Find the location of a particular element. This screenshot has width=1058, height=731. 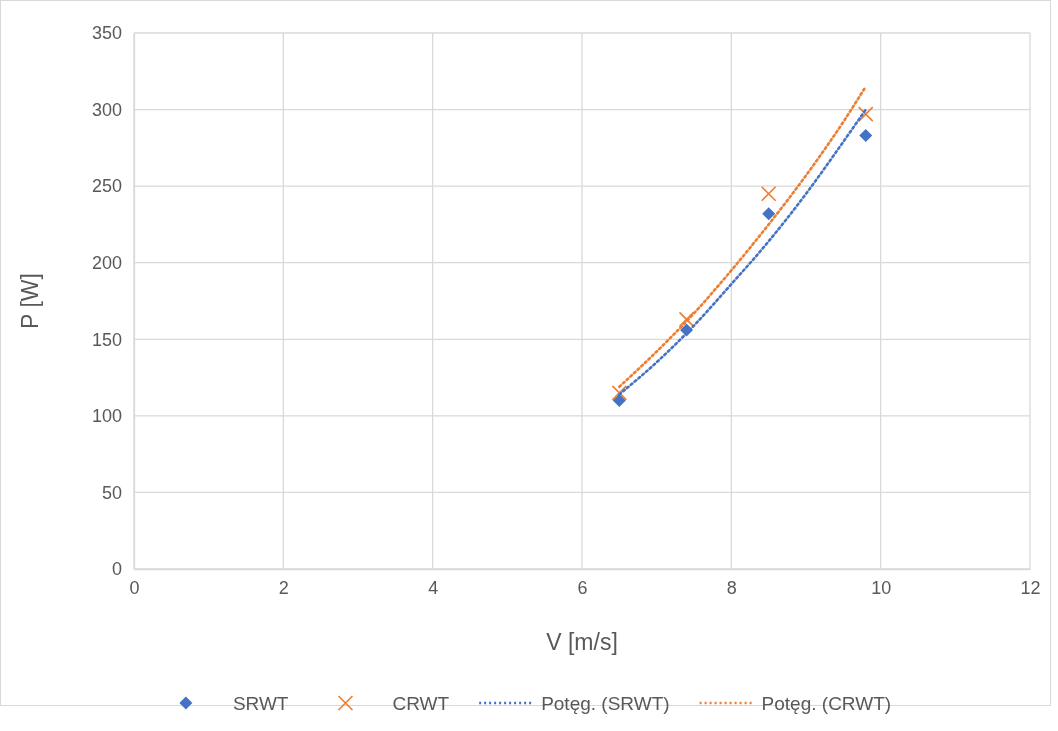

y-tick-label: 0 is located at coordinates (116, 569).